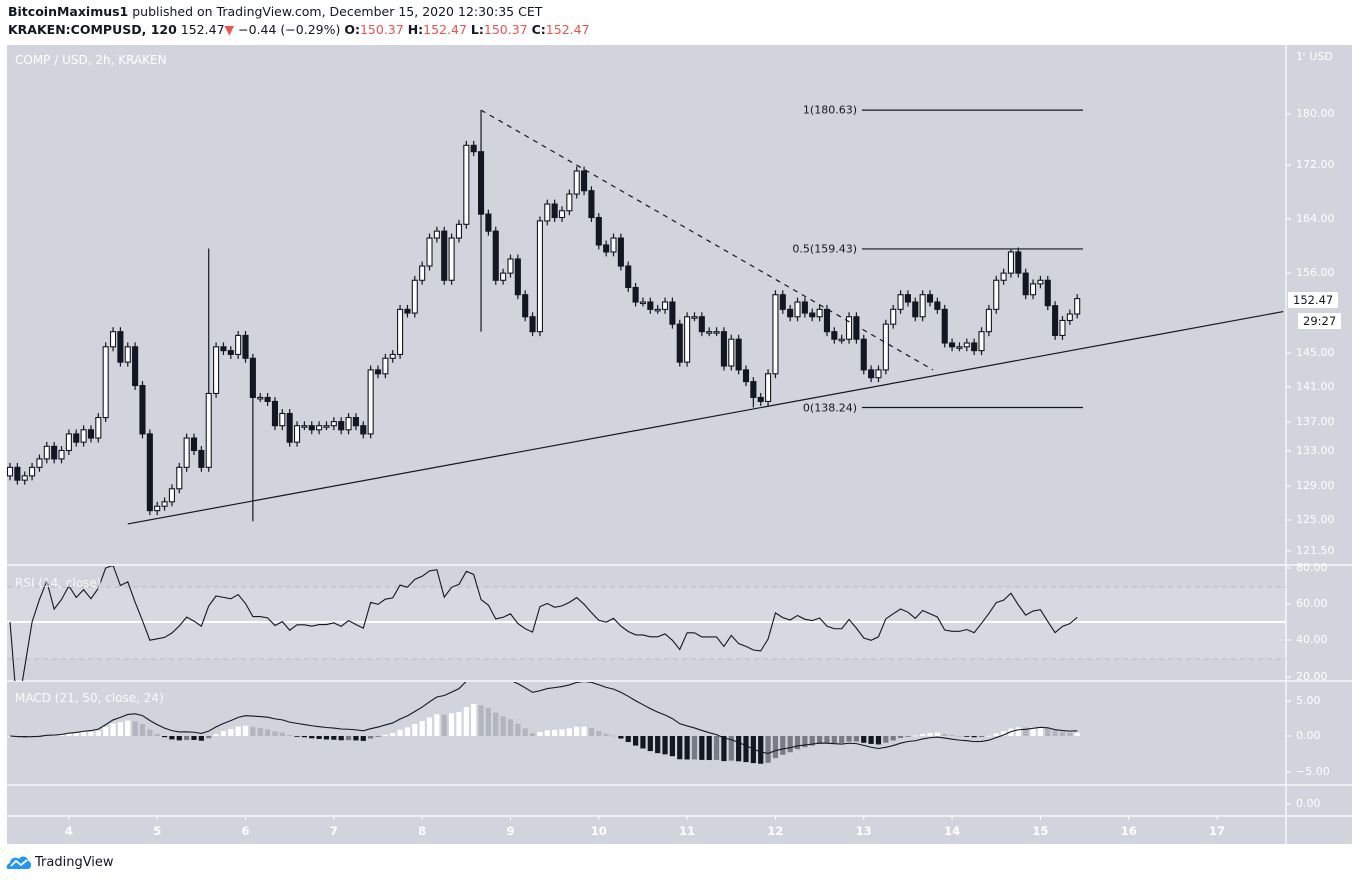 The image size is (1359, 882). What do you see at coordinates (1308, 803) in the screenshot?
I see `extra-pane-tick-label: 0.00` at bounding box center [1308, 803].